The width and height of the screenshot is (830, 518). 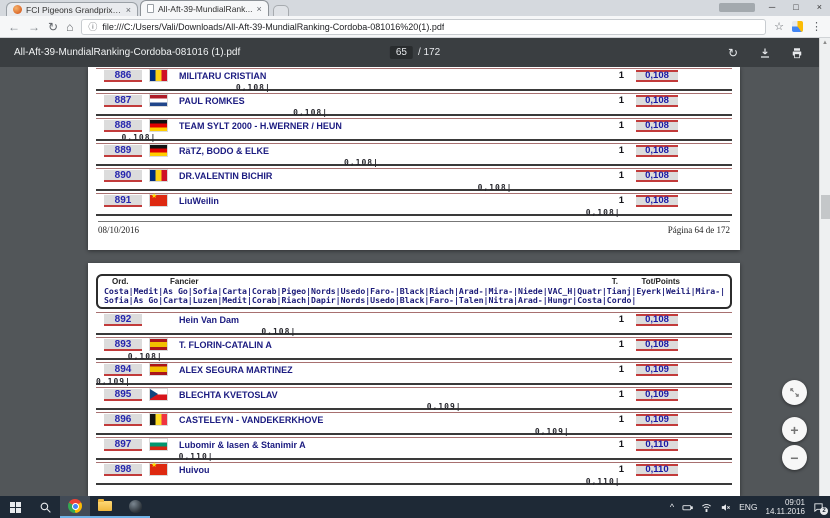 What do you see at coordinates (765, 53) in the screenshot?
I see `download-icon` at bounding box center [765, 53].